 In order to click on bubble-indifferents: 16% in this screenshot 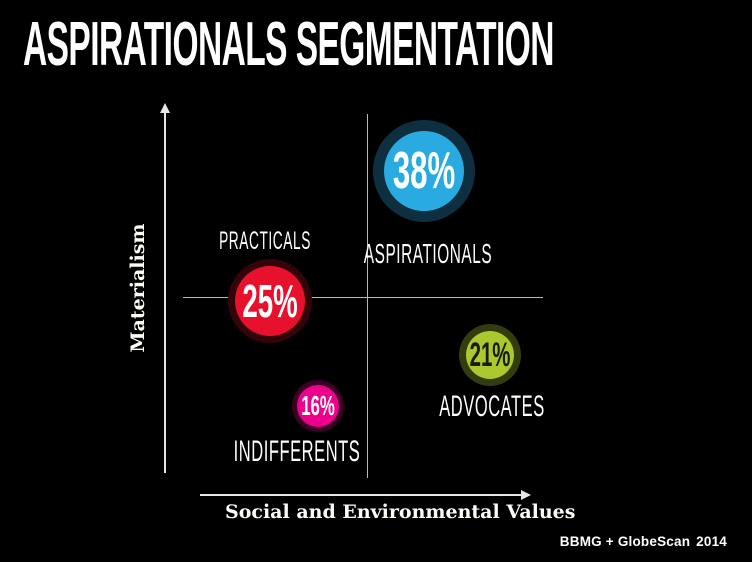, I will do `click(318, 406)`.